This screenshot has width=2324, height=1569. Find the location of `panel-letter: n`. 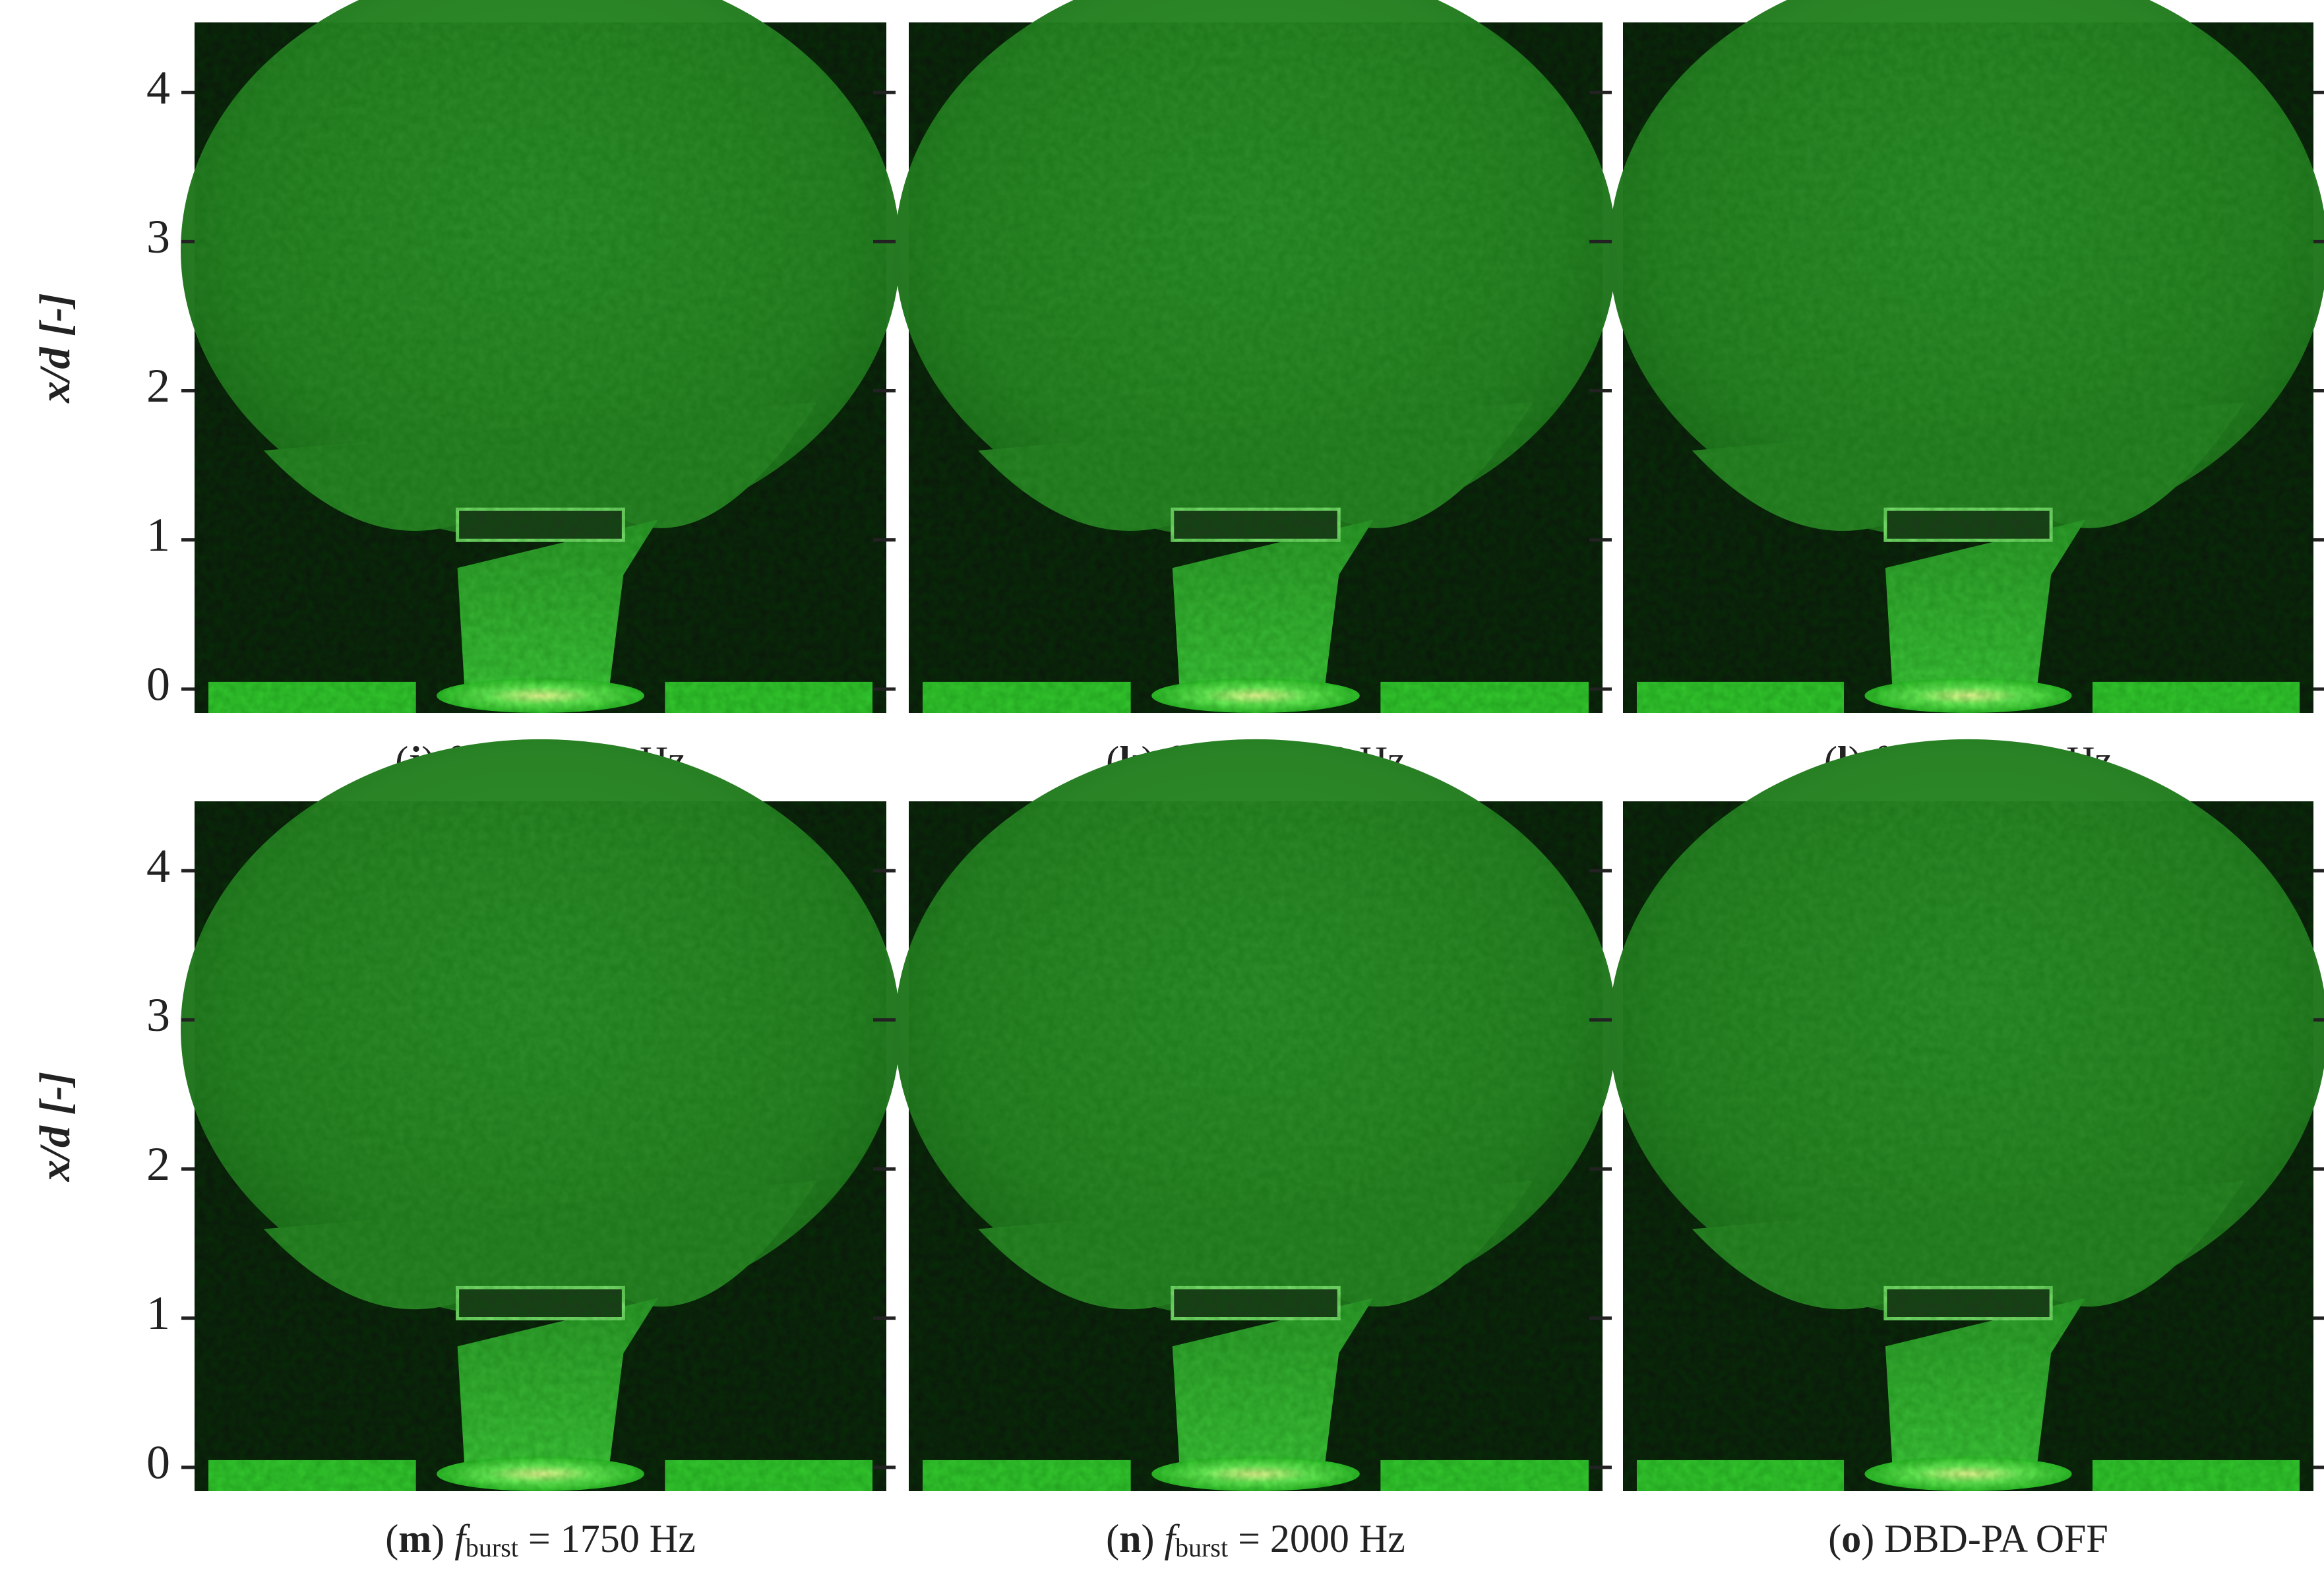

panel-letter: n is located at coordinates (1130, 1538).